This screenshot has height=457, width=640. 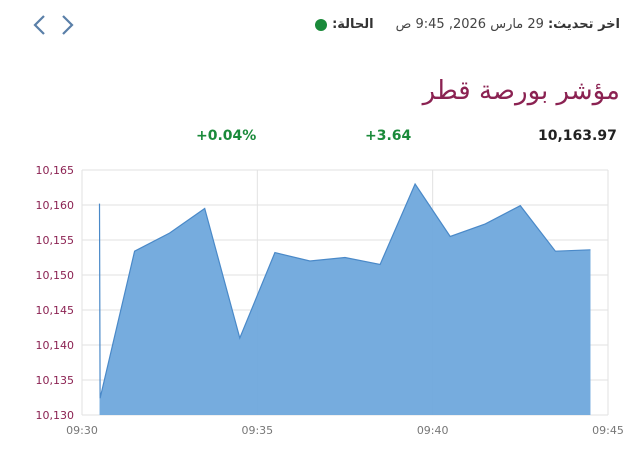 I want to click on index-change-percent: +0.04%, so click(x=226, y=136).